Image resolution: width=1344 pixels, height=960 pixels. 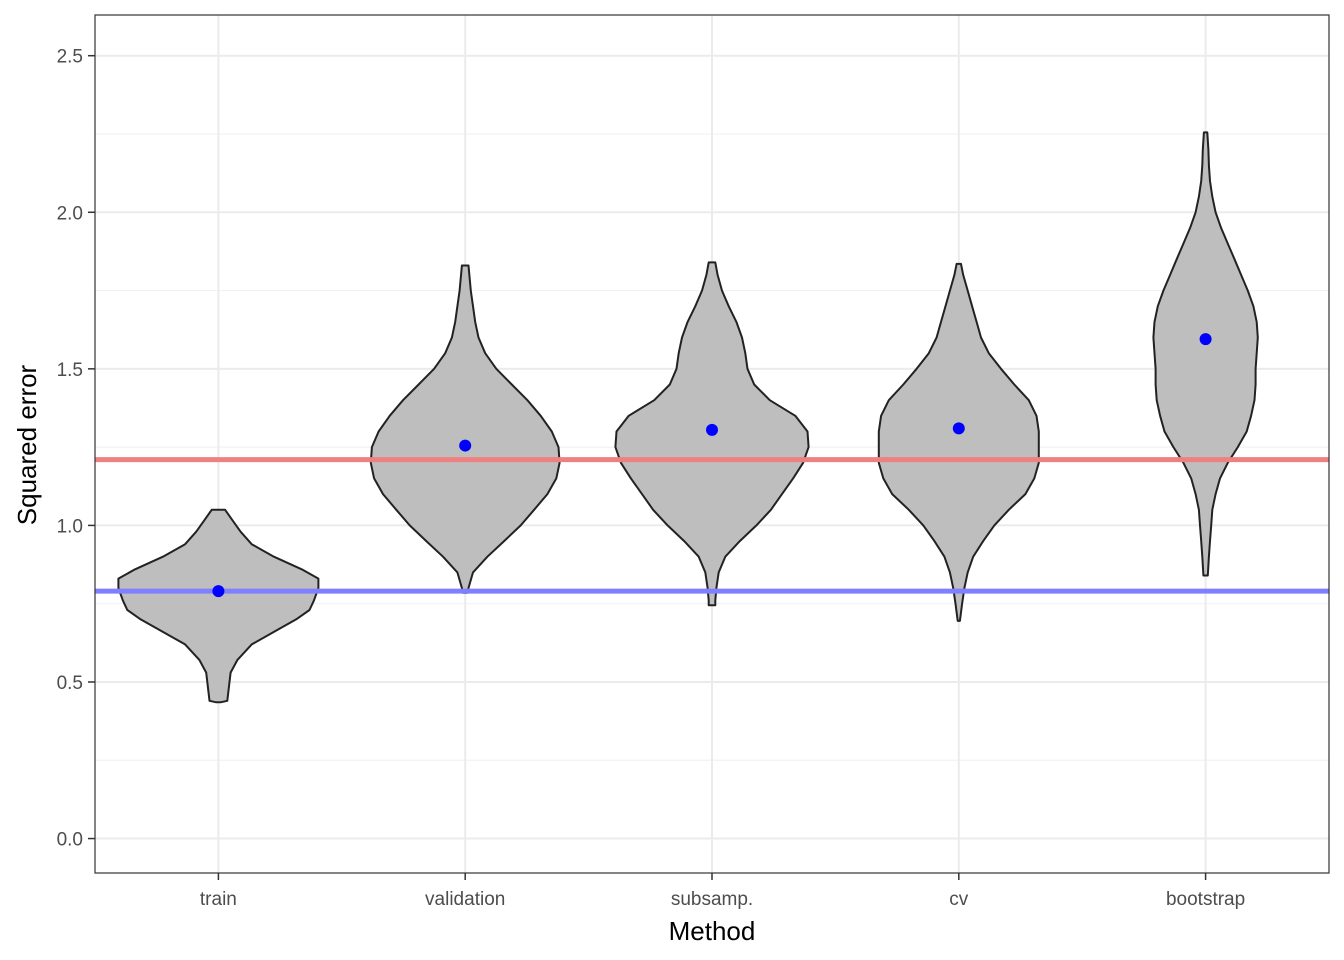 What do you see at coordinates (958, 442) in the screenshot?
I see `violin-cv` at bounding box center [958, 442].